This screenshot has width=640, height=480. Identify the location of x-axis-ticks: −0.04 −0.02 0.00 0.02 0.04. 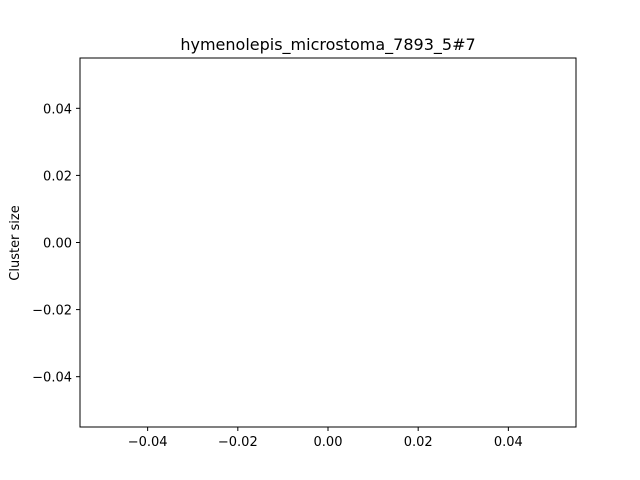
(325, 438).